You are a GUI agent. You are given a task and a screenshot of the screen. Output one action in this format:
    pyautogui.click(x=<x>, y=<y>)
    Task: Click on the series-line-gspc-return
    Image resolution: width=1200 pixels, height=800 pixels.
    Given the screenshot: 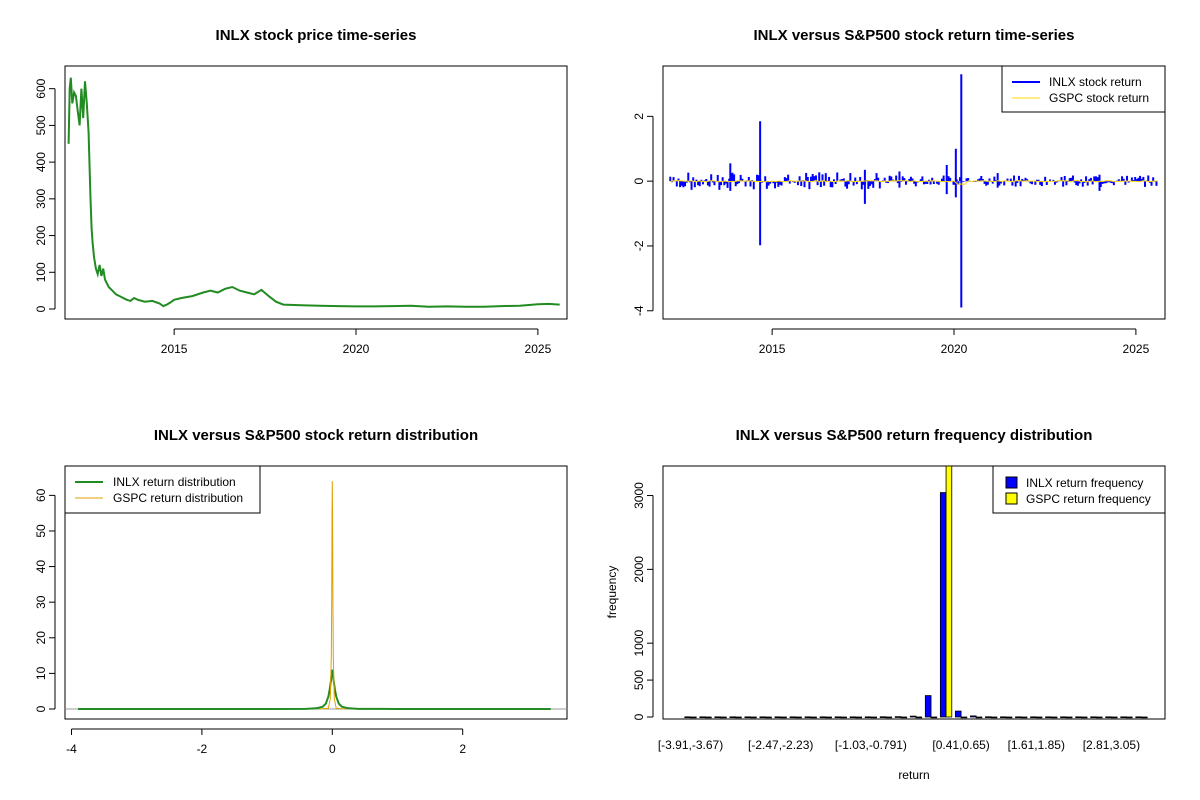 What is the action you would take?
    pyautogui.click(x=914, y=182)
    